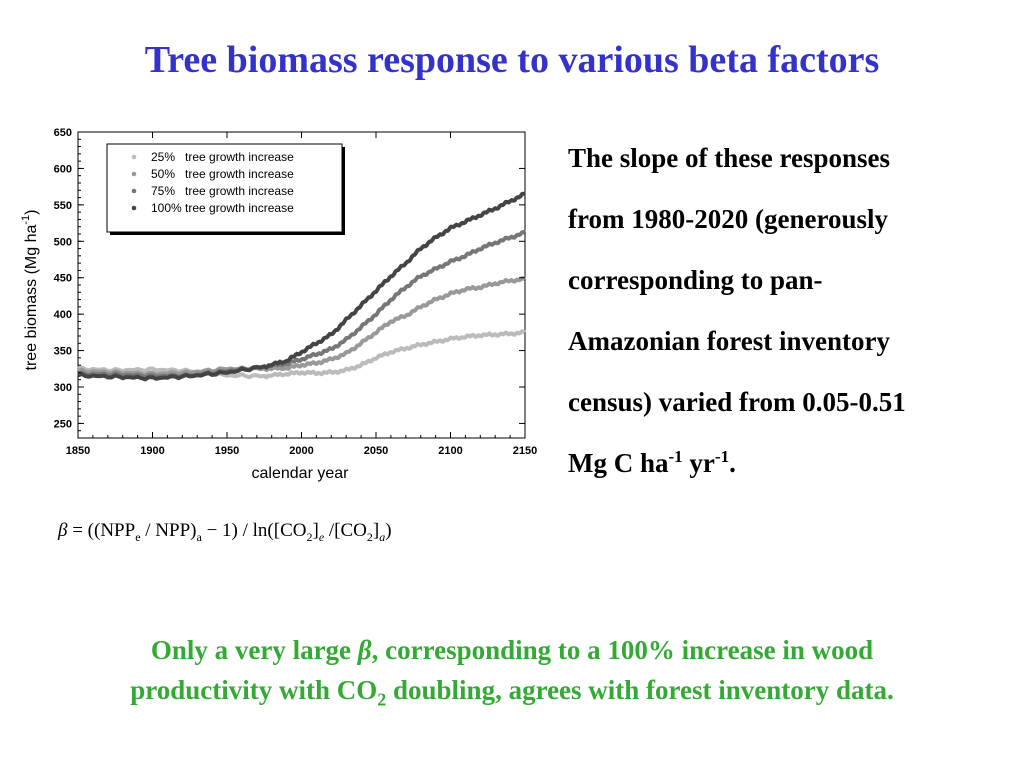  Describe the element at coordinates (63, 242) in the screenshot. I see `y-tick-label: 500` at that location.